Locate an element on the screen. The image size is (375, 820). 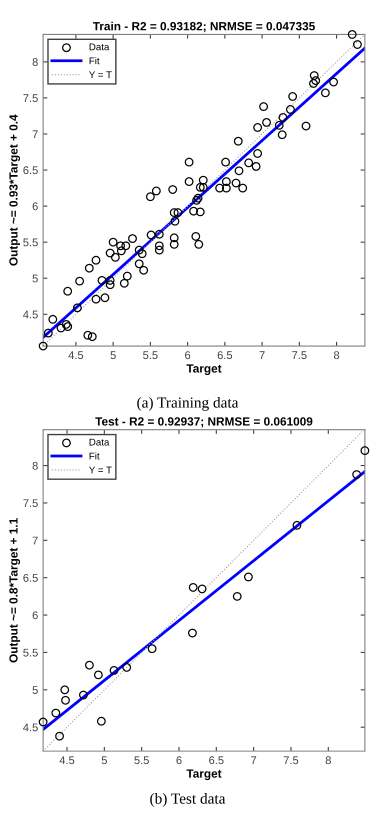
y-axis-title: Output ~= 0.8*Target + 1.1 is located at coordinates (14, 590).